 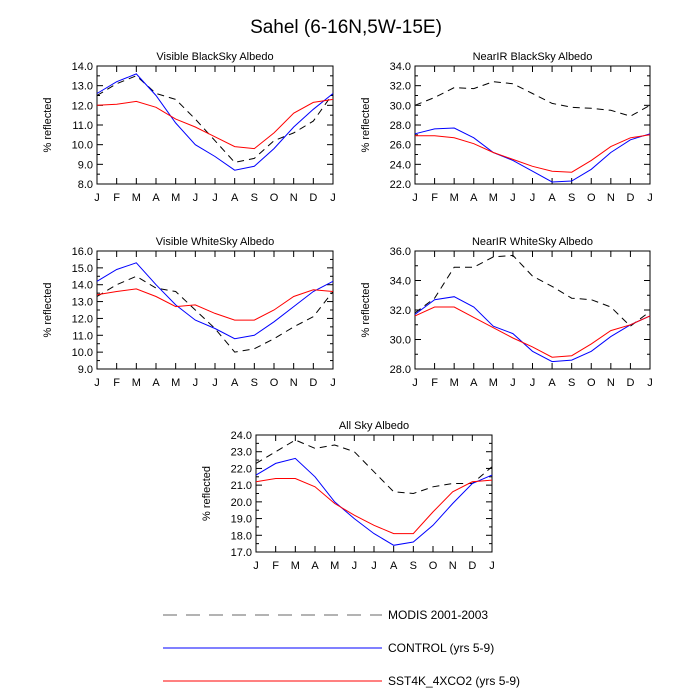 I want to click on y-tick-label: 36.0, so click(x=400, y=252).